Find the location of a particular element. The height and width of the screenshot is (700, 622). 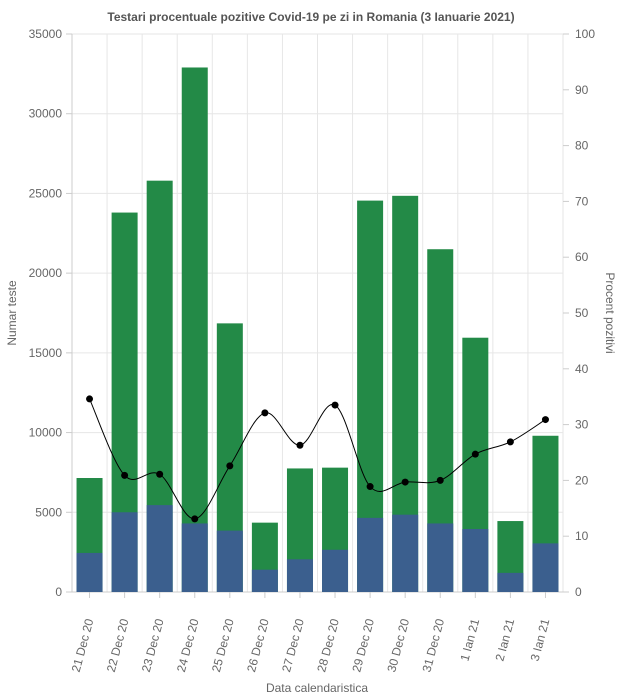

y-tick-label: 30000 is located at coordinates (46, 114).